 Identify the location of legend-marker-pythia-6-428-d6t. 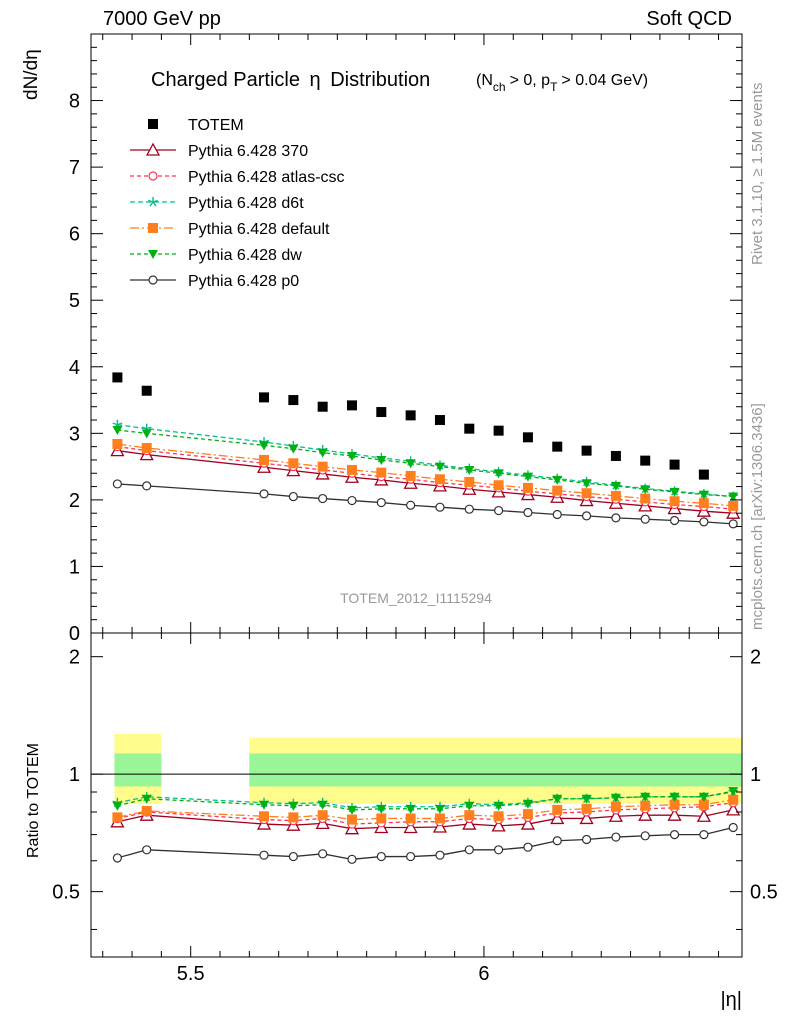
(153, 202).